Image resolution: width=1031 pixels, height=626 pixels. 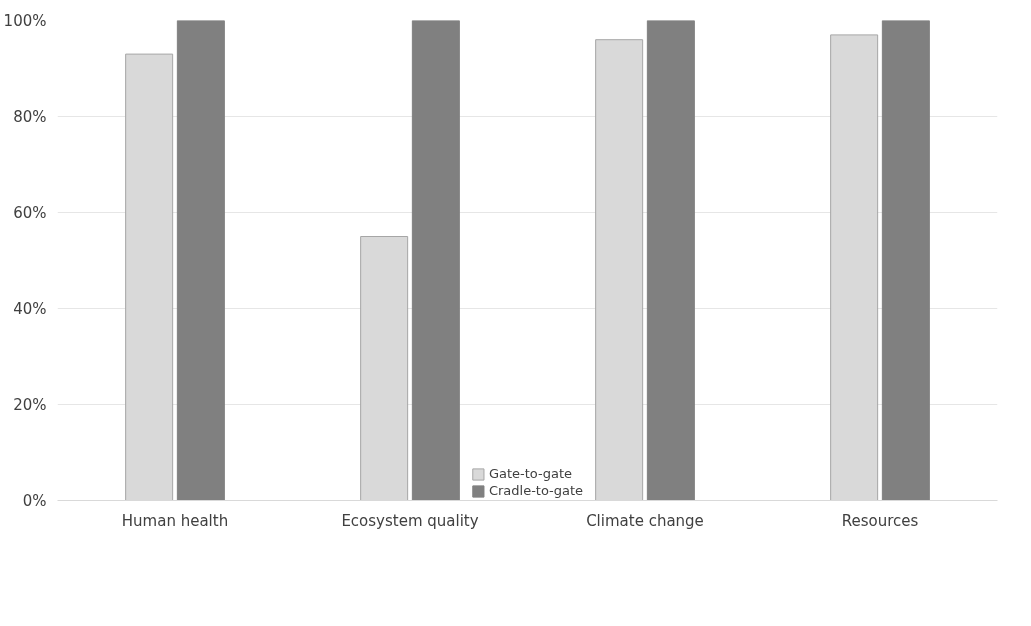 What do you see at coordinates (536, 490) in the screenshot?
I see `legend-label: Cradle-to-gate` at bounding box center [536, 490].